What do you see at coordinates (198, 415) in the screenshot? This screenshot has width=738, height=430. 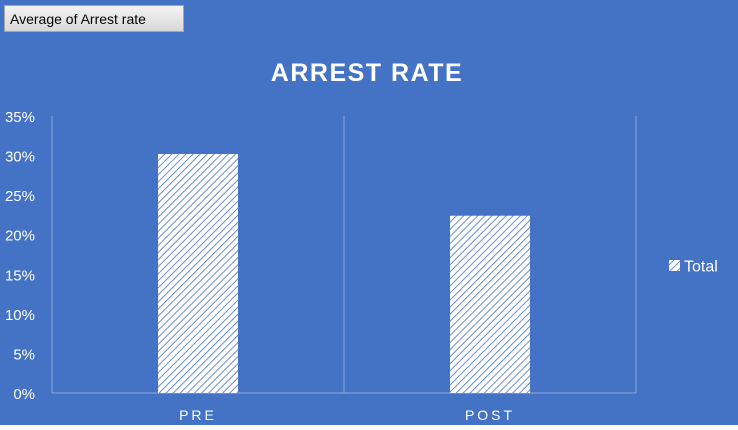 I see `x-tick-label: PRE` at bounding box center [198, 415].